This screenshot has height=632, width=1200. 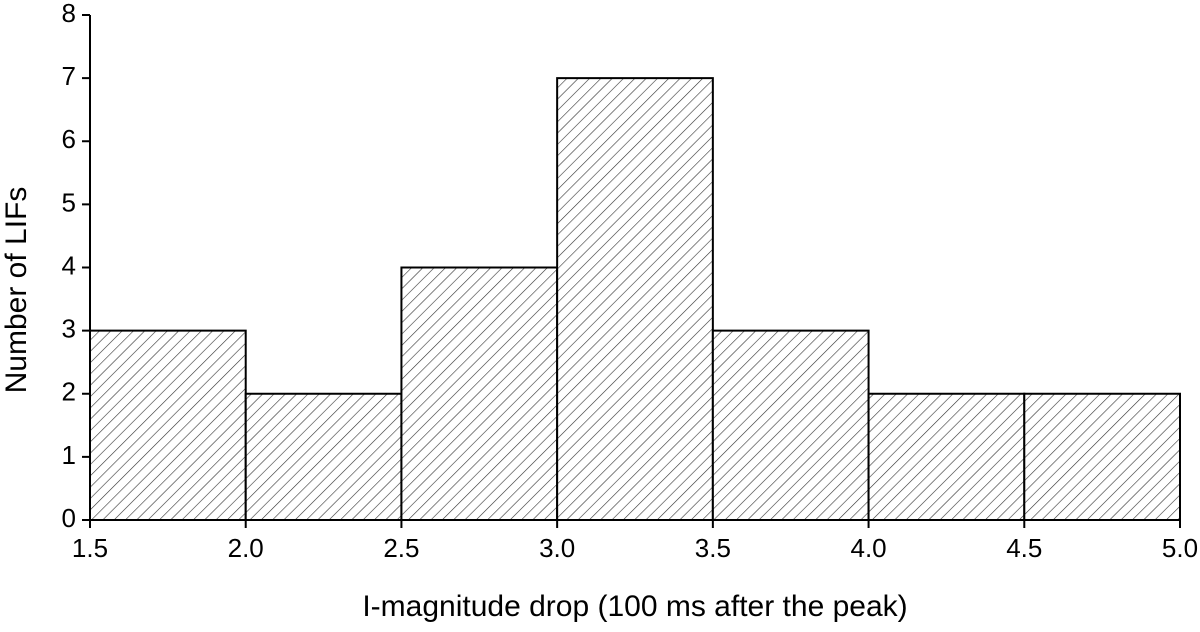 I want to click on x-tick-label: 1.5, so click(x=90, y=548).